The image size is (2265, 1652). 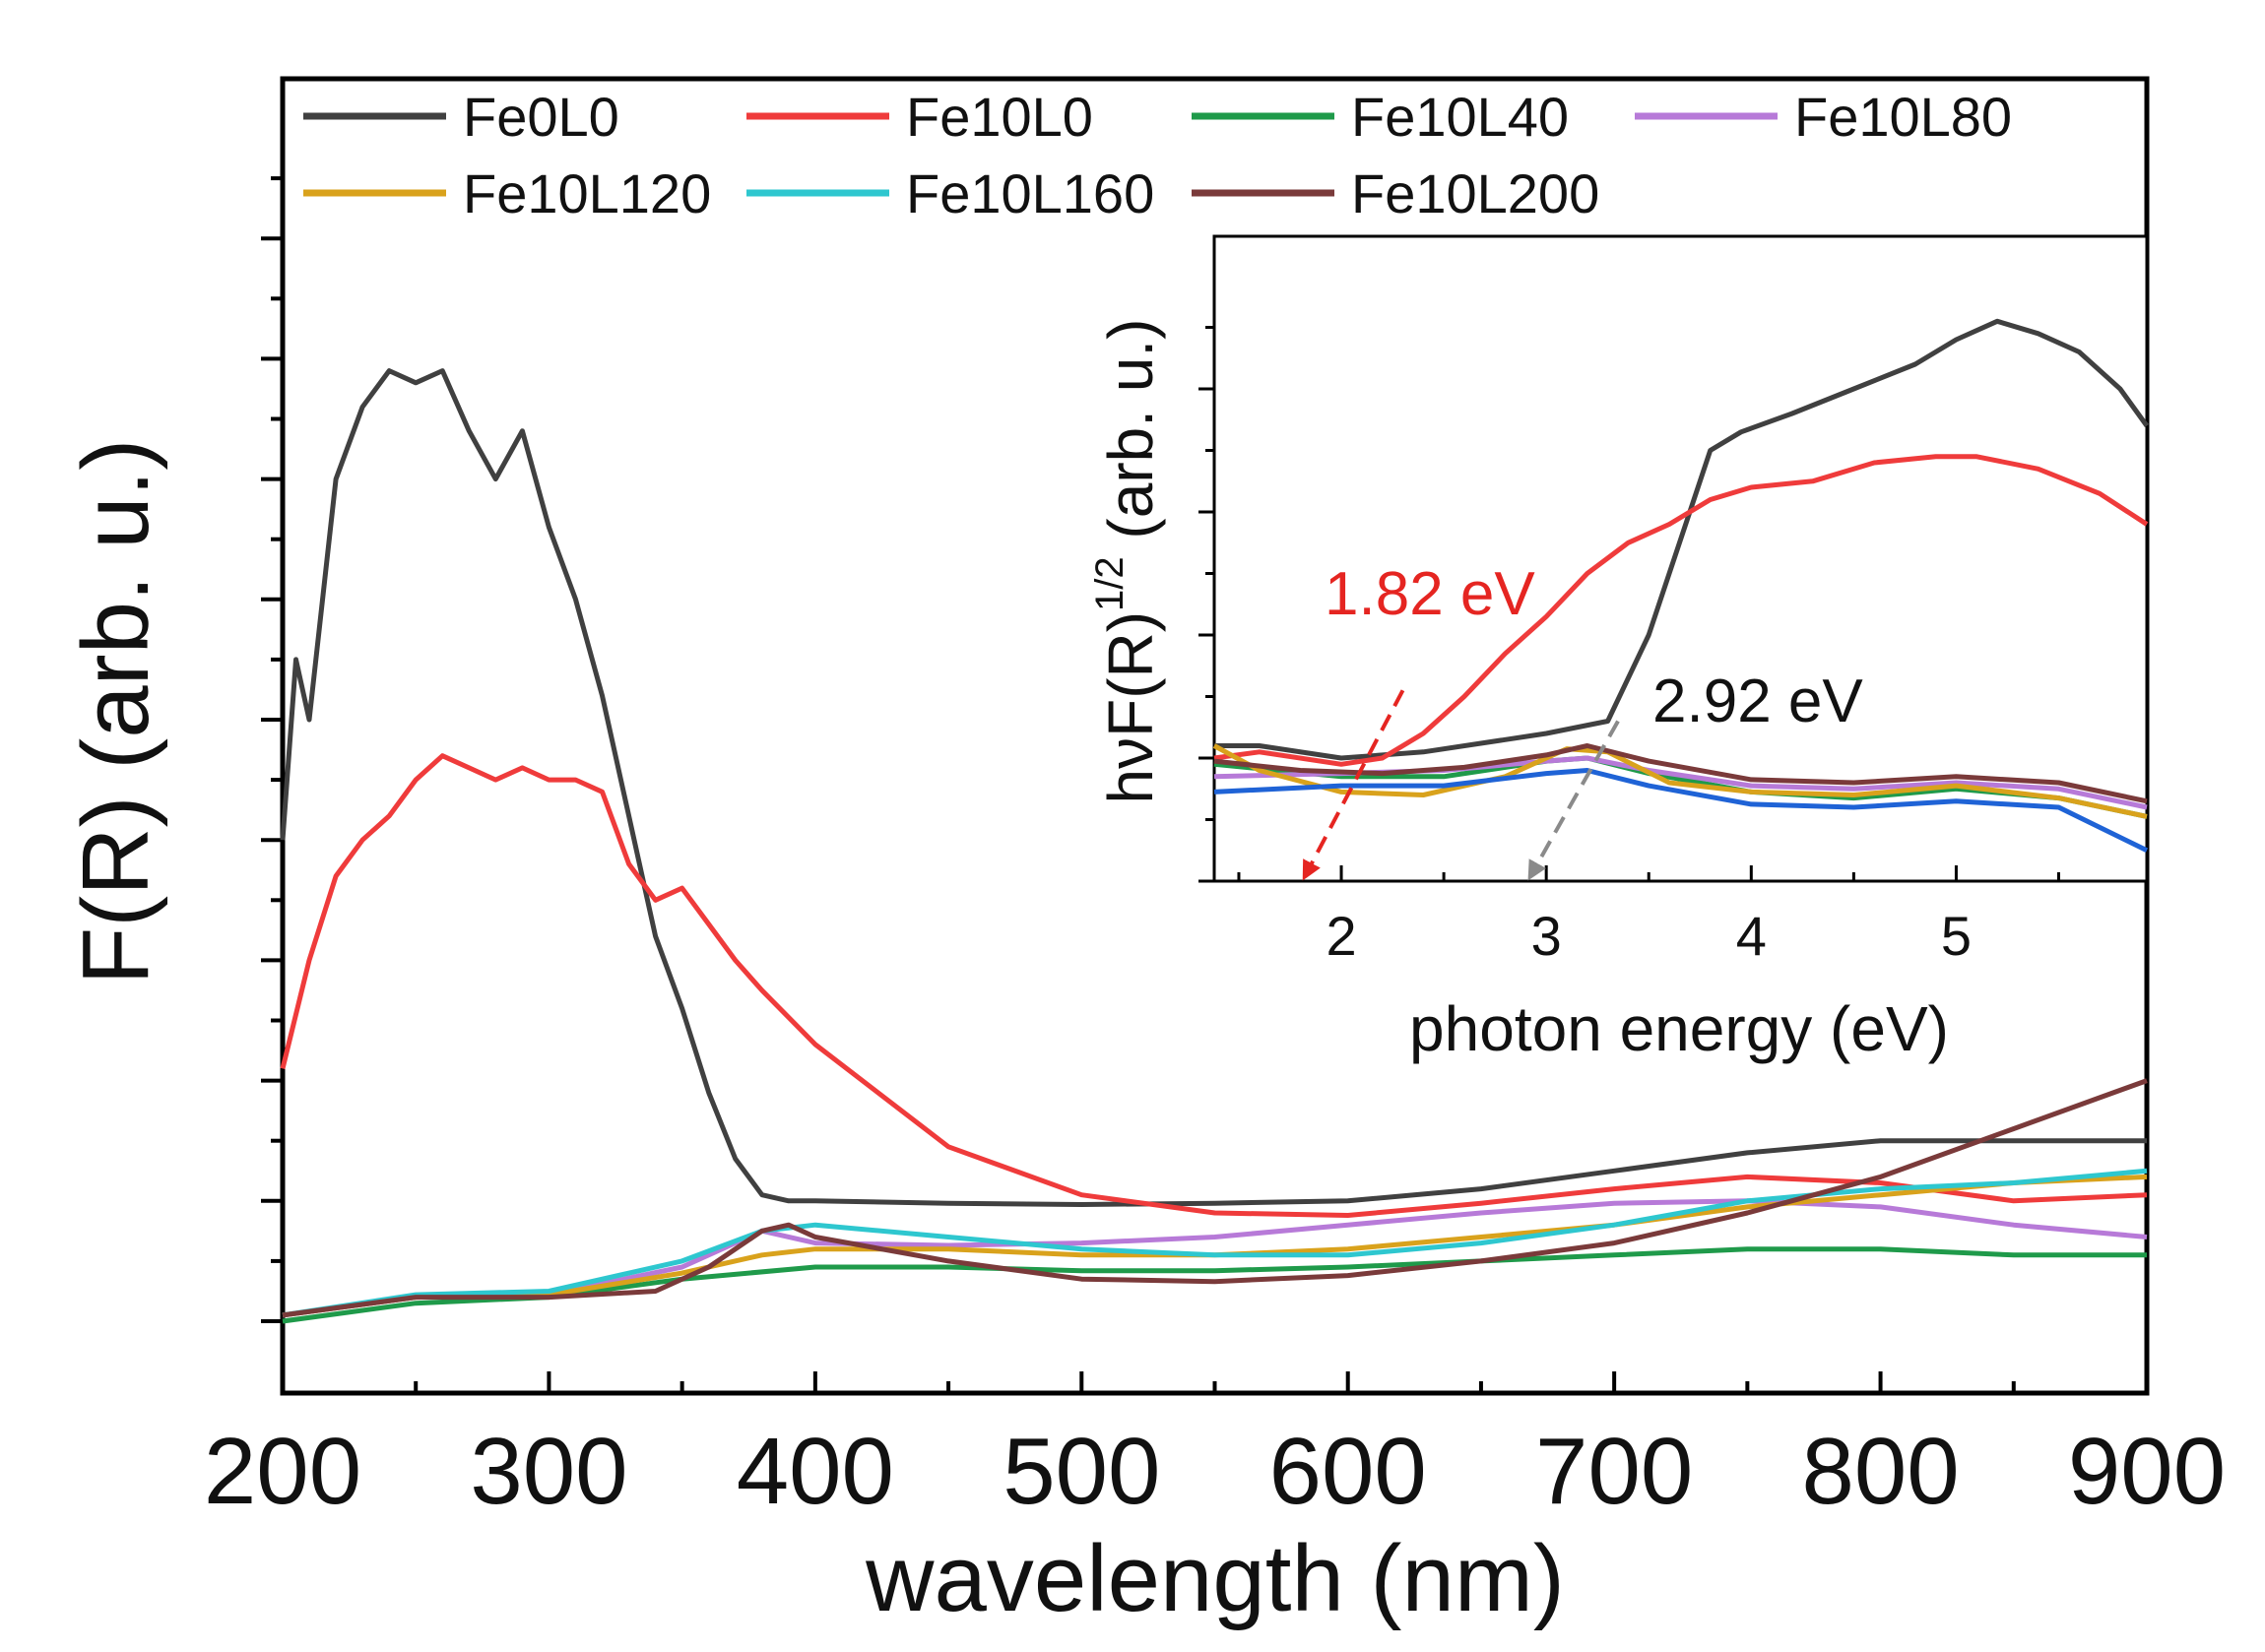 I want to click on inset-series-fe10l0, so click(x=1681, y=610).